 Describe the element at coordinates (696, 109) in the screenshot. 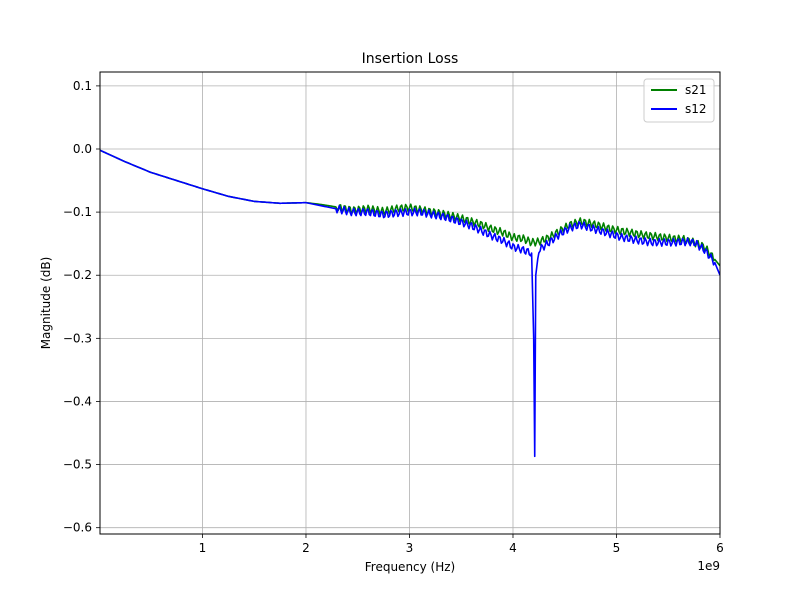

I see `legend-label-s12: s12` at that location.